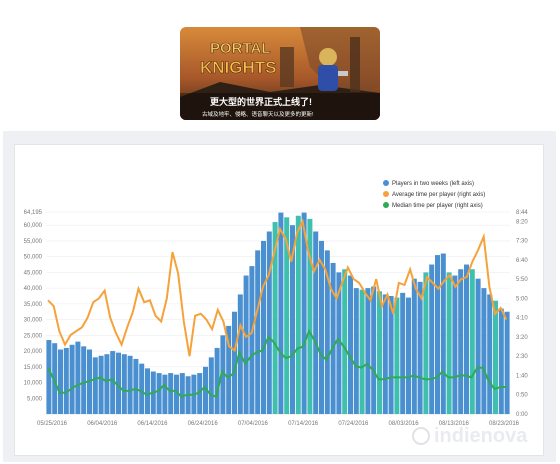 The width and height of the screenshot is (560, 464). Describe the element at coordinates (303, 424) in the screenshot. I see `x-tick-label: 07/14/2016` at that location.